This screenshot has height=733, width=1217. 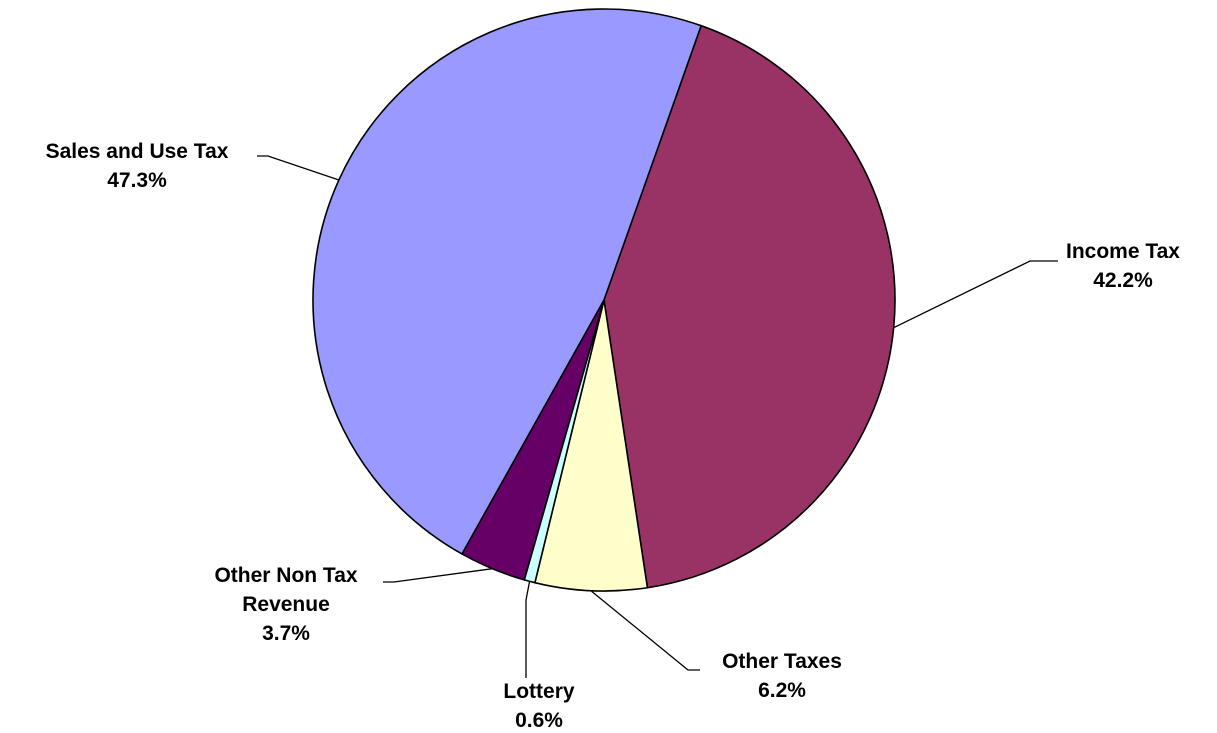 What do you see at coordinates (1123, 266) in the screenshot?
I see `slice-label: Income Tax 42.2%` at bounding box center [1123, 266].